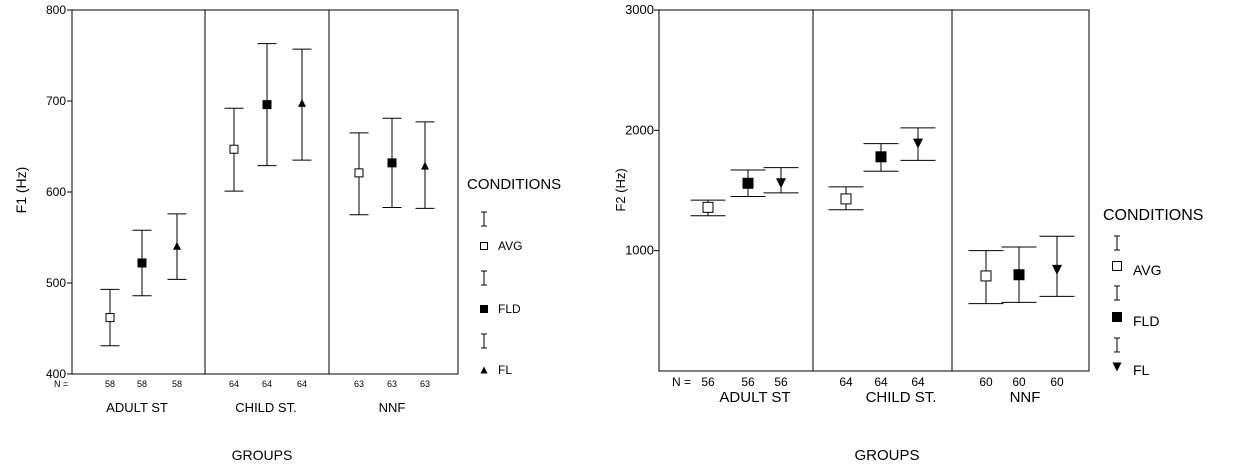  What do you see at coordinates (56, 10) in the screenshot?
I see `f1-y-tick-label: 800` at bounding box center [56, 10].